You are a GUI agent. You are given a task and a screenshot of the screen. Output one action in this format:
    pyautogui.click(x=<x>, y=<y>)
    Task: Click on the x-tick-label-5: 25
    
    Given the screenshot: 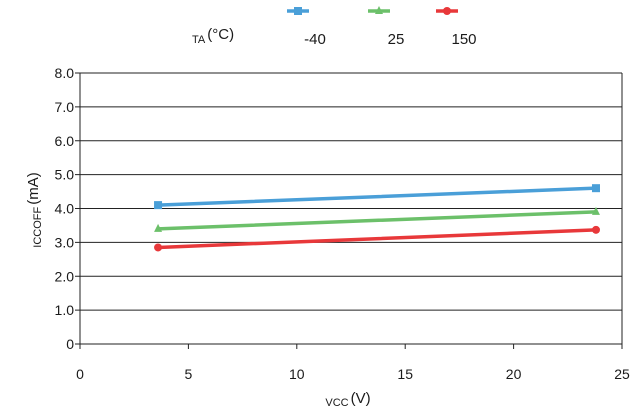 What is the action you would take?
    pyautogui.click(x=622, y=374)
    